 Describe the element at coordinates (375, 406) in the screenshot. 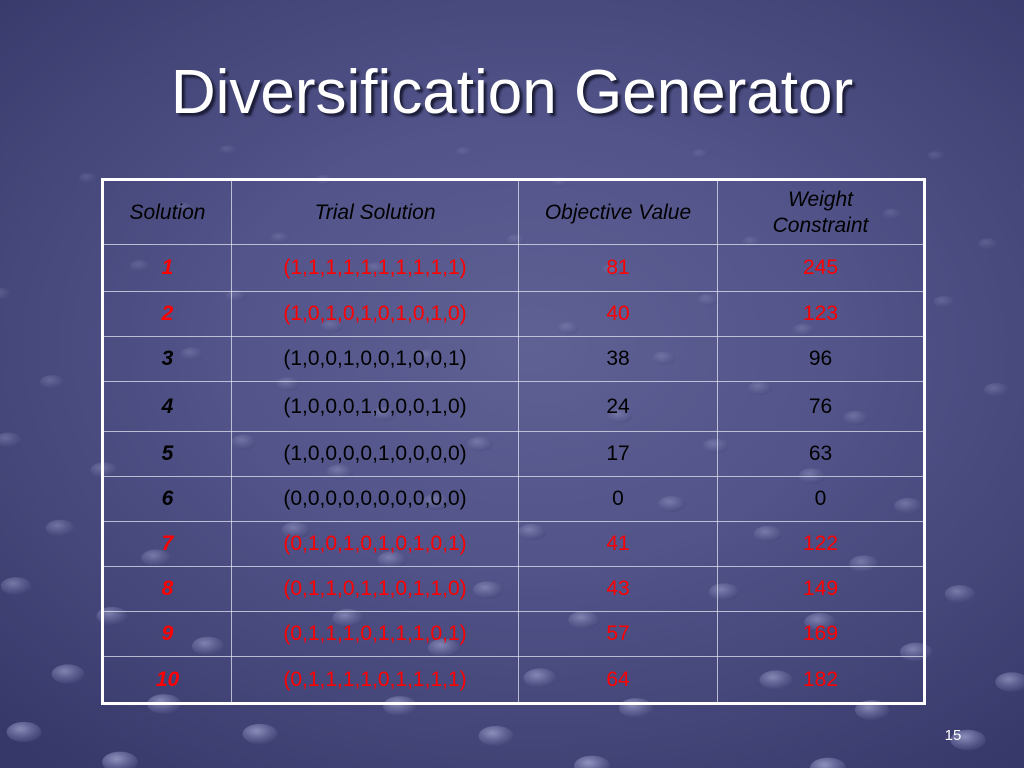

I see `trial-solution-cell: (1,0,0,0,1,0,0,0,1,0)` at that location.